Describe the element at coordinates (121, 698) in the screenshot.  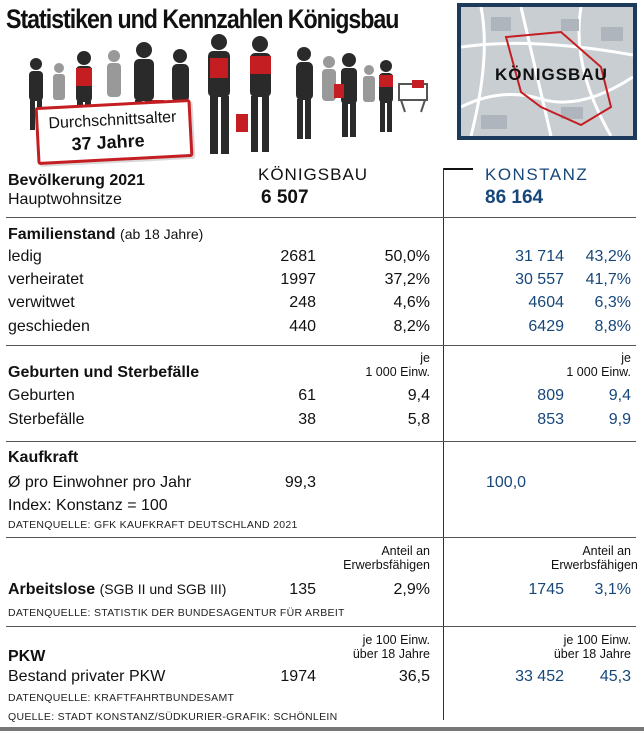
I see `data-source: DATENQUELLE: KRAFTFAHRTBUNDESAMT` at that location.